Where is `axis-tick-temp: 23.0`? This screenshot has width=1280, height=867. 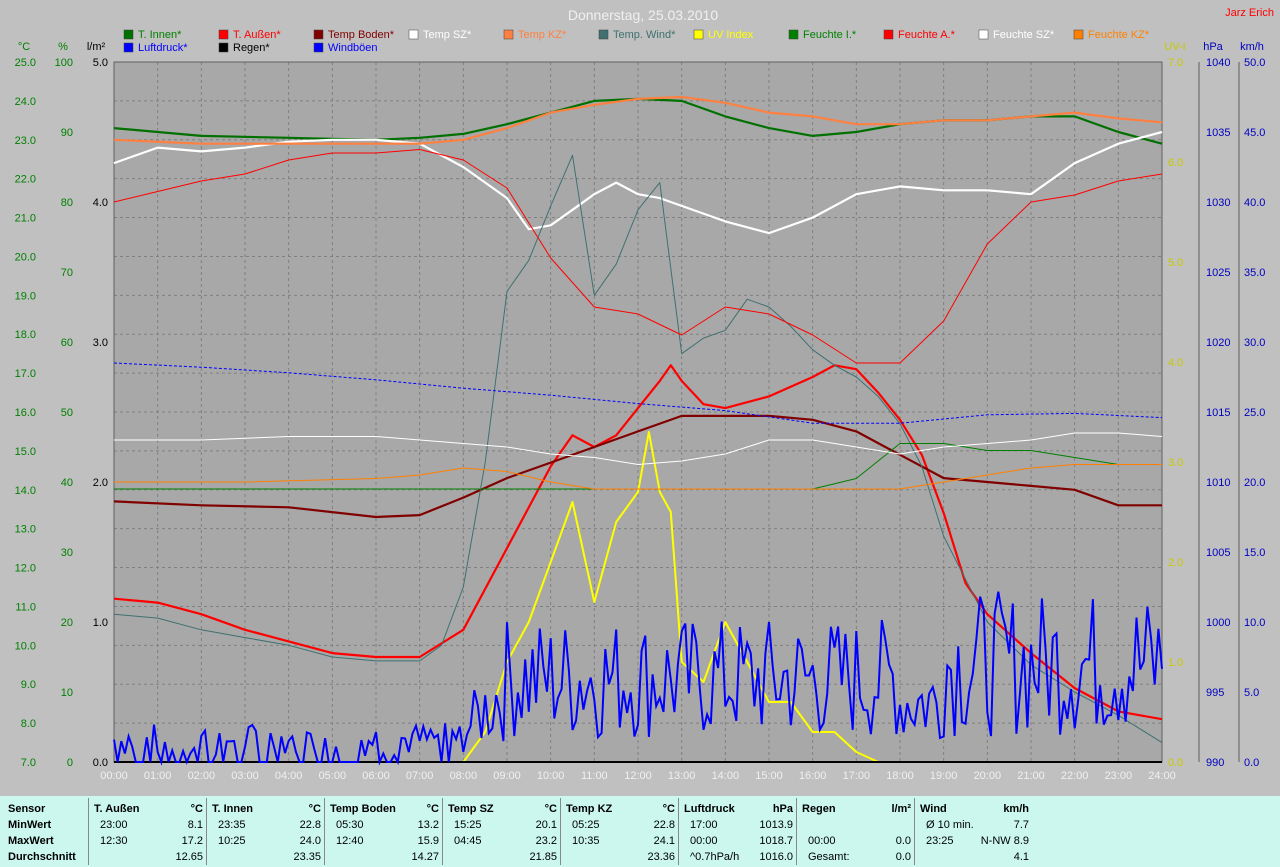 axis-tick-temp: 23.0 is located at coordinates (25, 141).